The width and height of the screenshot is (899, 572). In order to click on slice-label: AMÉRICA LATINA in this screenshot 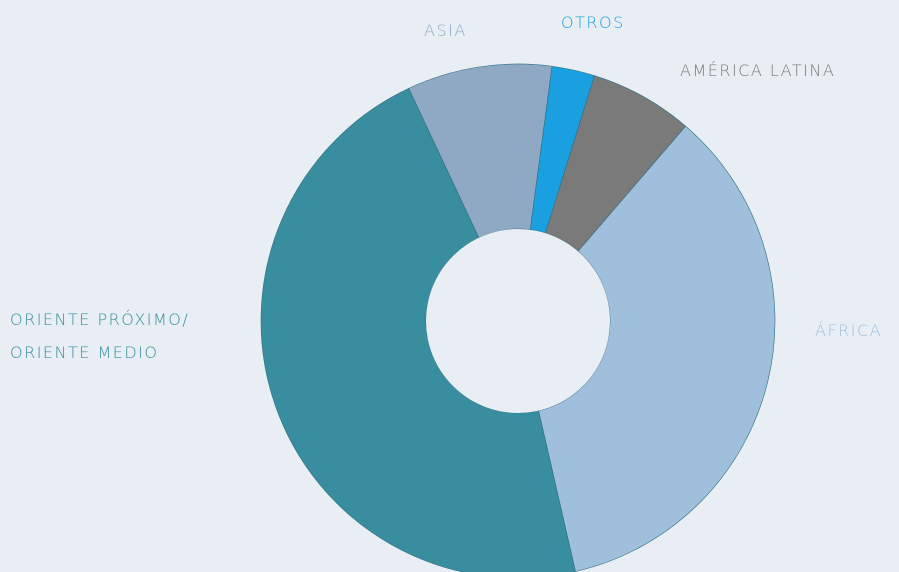, I will do `click(758, 70)`.